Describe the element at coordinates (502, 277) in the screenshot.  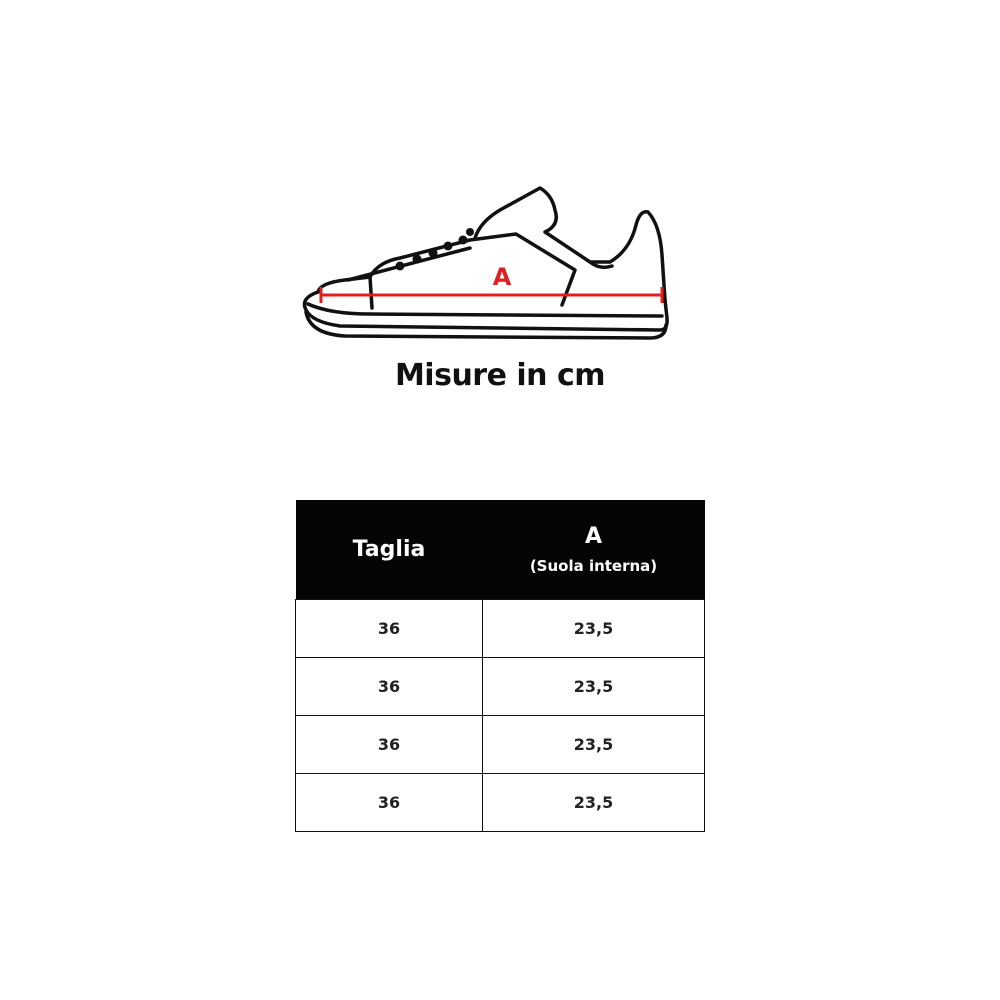
I see `measure-label: A` at that location.